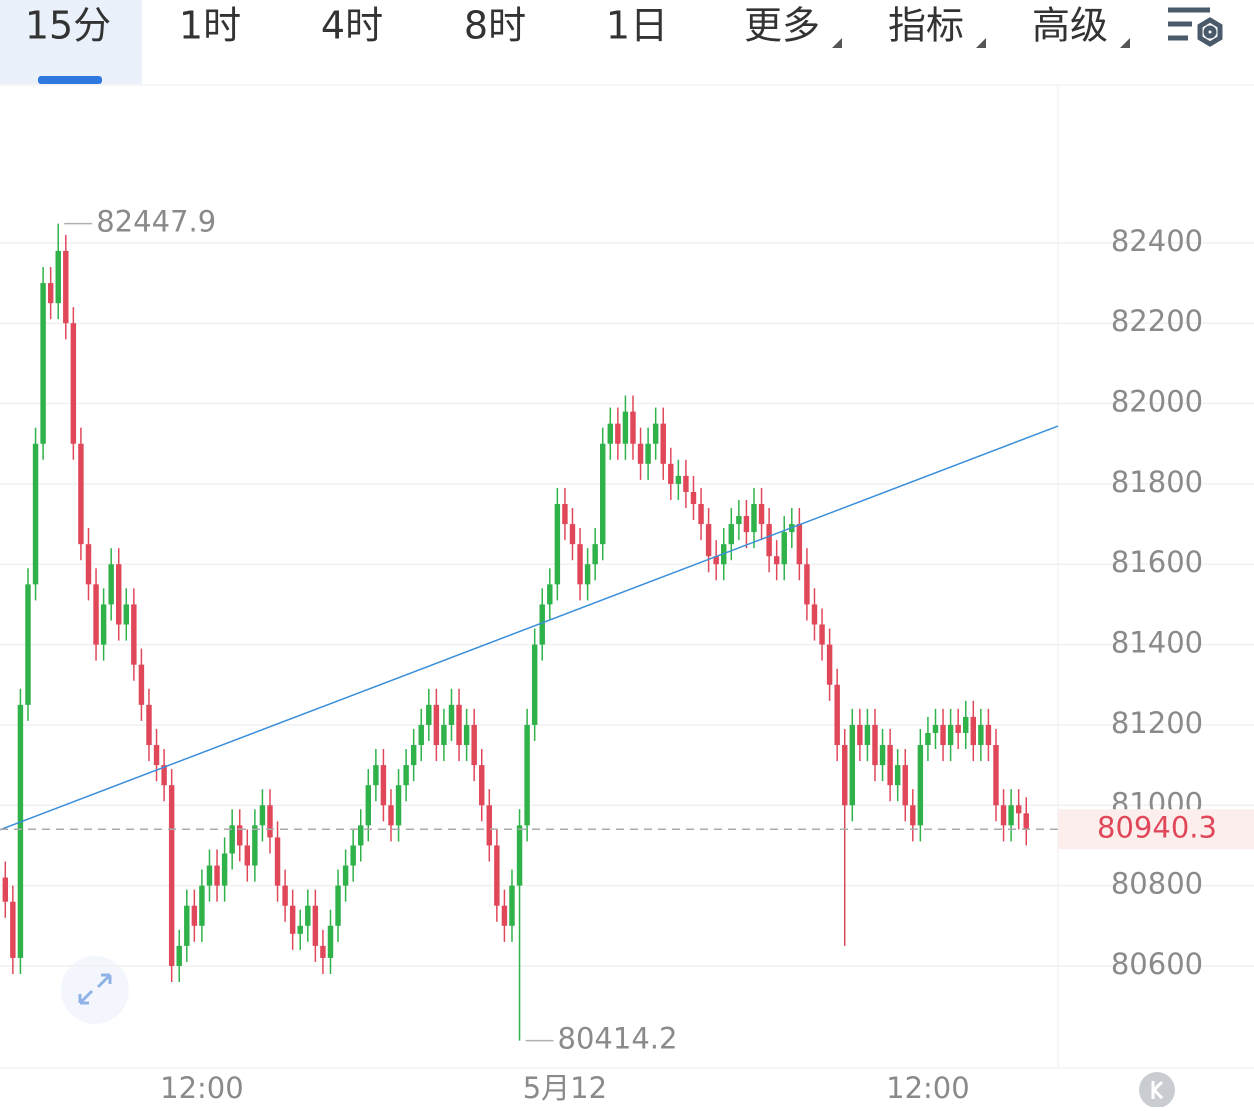 The image size is (1254, 1111). Describe the element at coordinates (1157, 827) in the screenshot. I see `current-price-label: 80940.3` at that location.